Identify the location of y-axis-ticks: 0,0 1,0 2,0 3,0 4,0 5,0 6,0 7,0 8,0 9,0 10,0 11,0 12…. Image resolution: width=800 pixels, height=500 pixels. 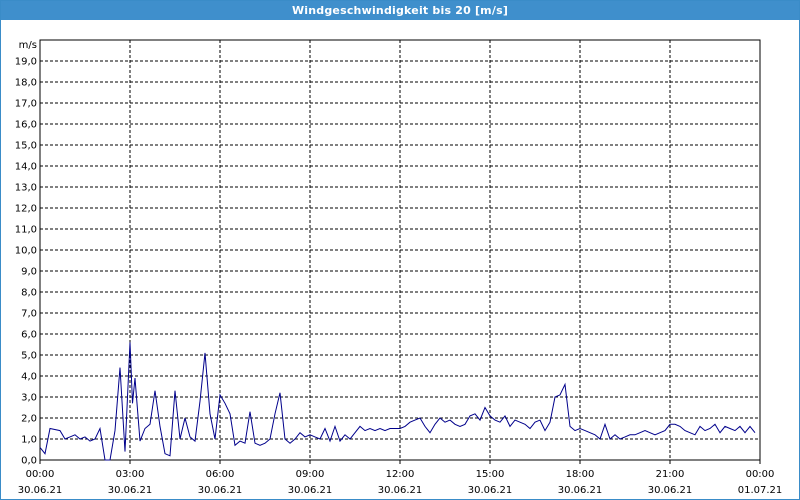
(26, 262).